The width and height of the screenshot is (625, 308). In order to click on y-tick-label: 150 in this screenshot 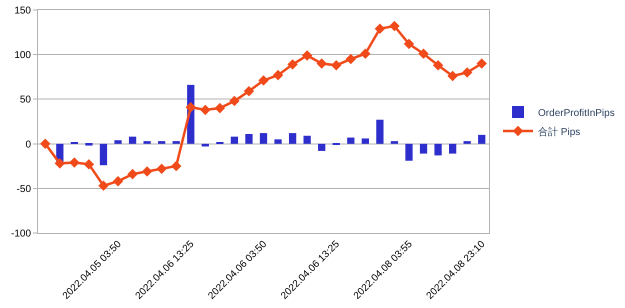, I will do `click(23, 11)`.